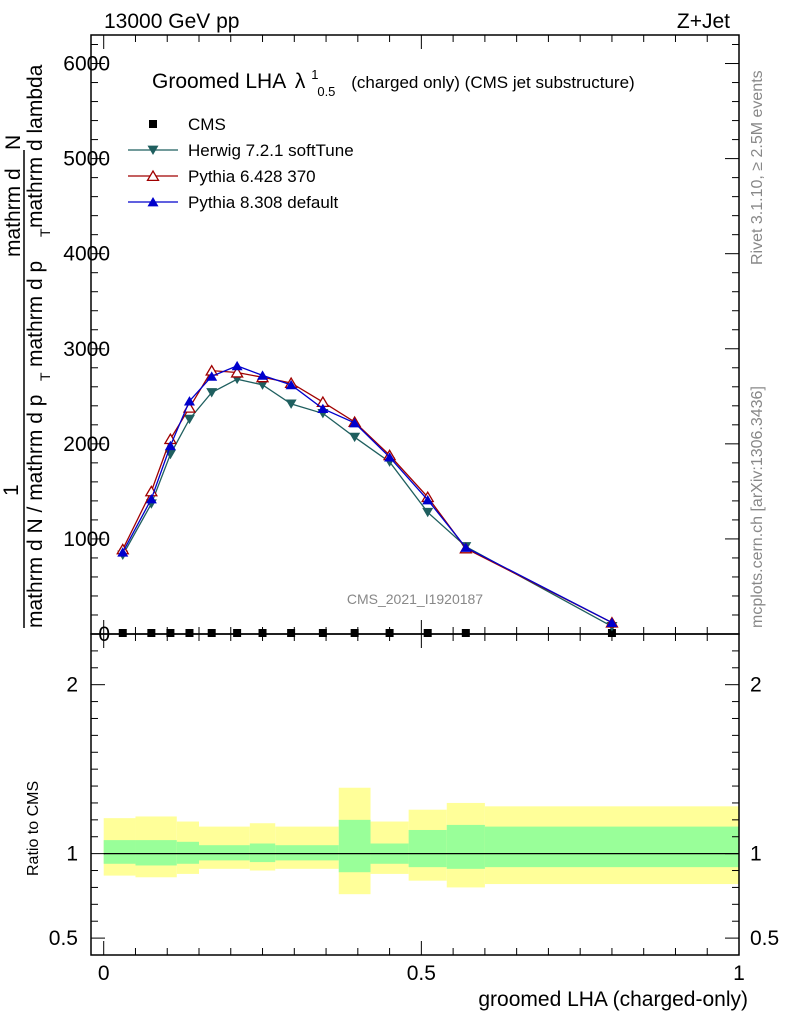  I want to click on ylabel-top-a: mathrm d, so click(13, 212).